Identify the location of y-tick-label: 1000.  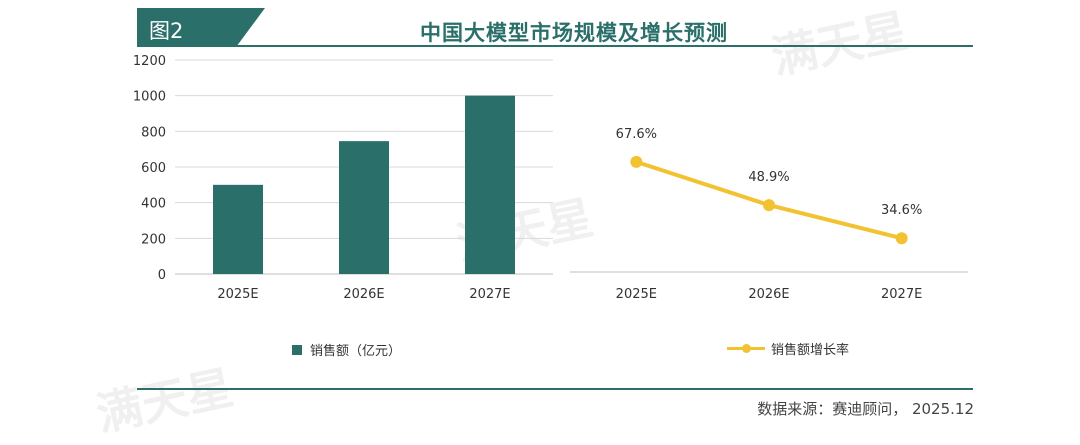
(149, 97).